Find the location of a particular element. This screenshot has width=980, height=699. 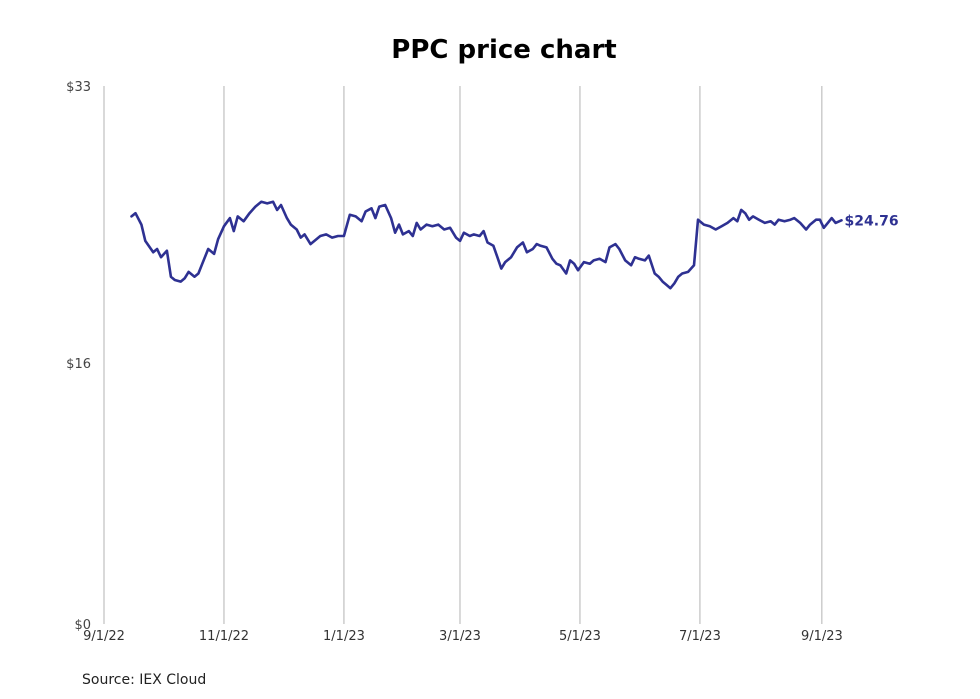

x-tick-label: 9/1/22 is located at coordinates (104, 636).